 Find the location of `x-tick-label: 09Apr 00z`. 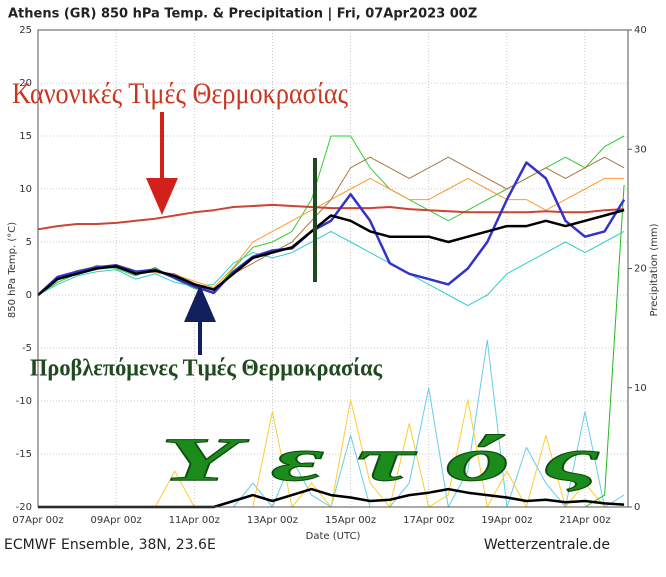

x-tick-label: 09Apr 00z is located at coordinates (116, 520).